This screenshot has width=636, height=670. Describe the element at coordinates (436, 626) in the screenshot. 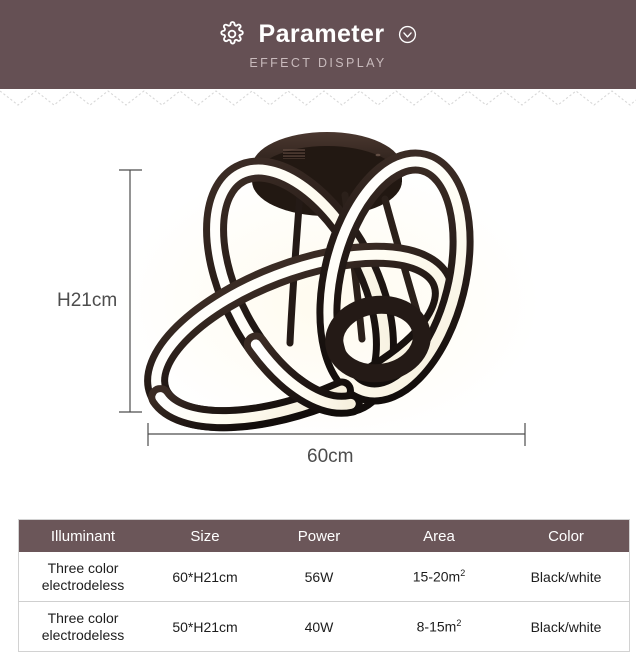

I see `area-value: 8-15m` at that location.